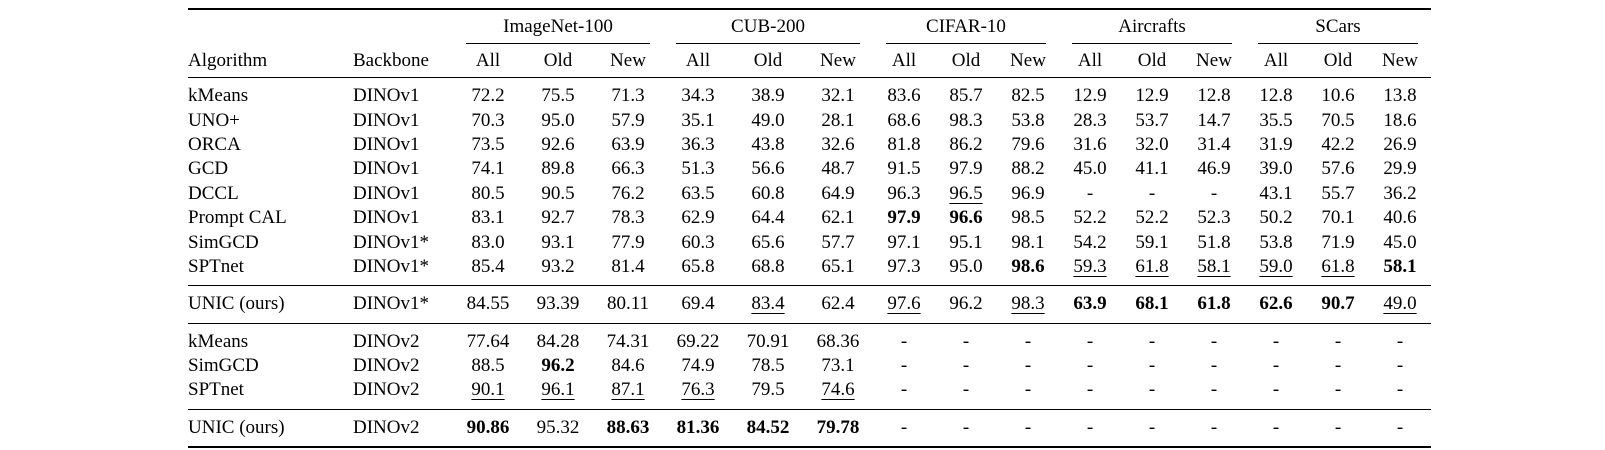 This screenshot has width=1605, height=450. Describe the element at coordinates (904, 144) in the screenshot. I see `value-cell: 81.8` at that location.